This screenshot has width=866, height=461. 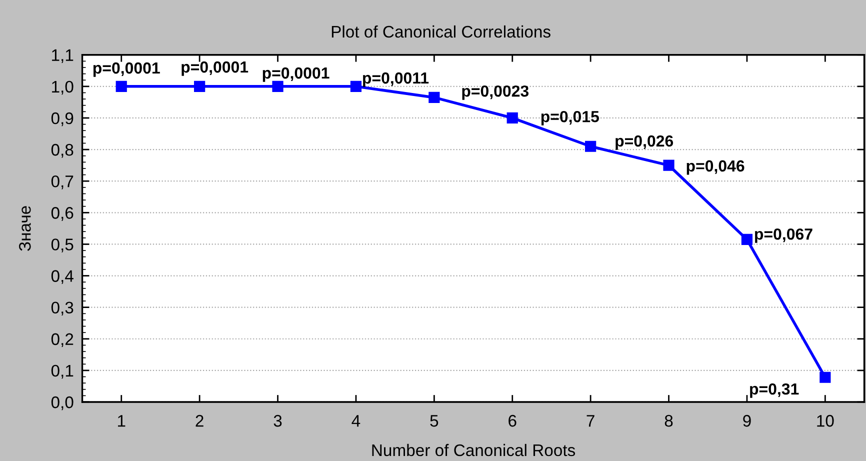 What do you see at coordinates (774, 390) in the screenshot?
I see `annotation: p=0,31` at bounding box center [774, 390].